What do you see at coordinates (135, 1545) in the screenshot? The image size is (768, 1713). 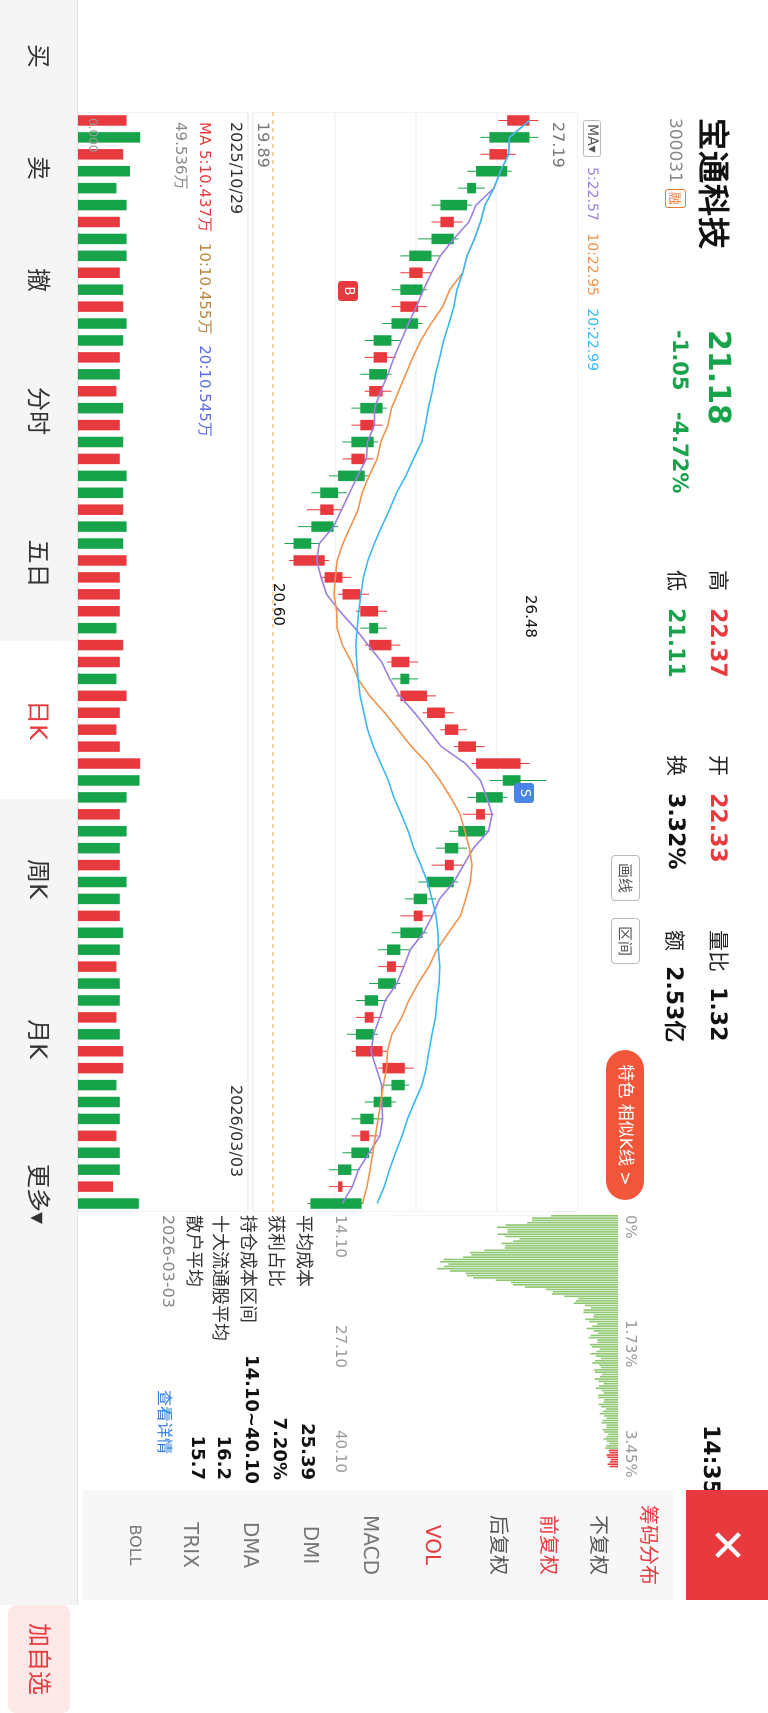 I see `menu-boll: BOLL` at bounding box center [135, 1545].